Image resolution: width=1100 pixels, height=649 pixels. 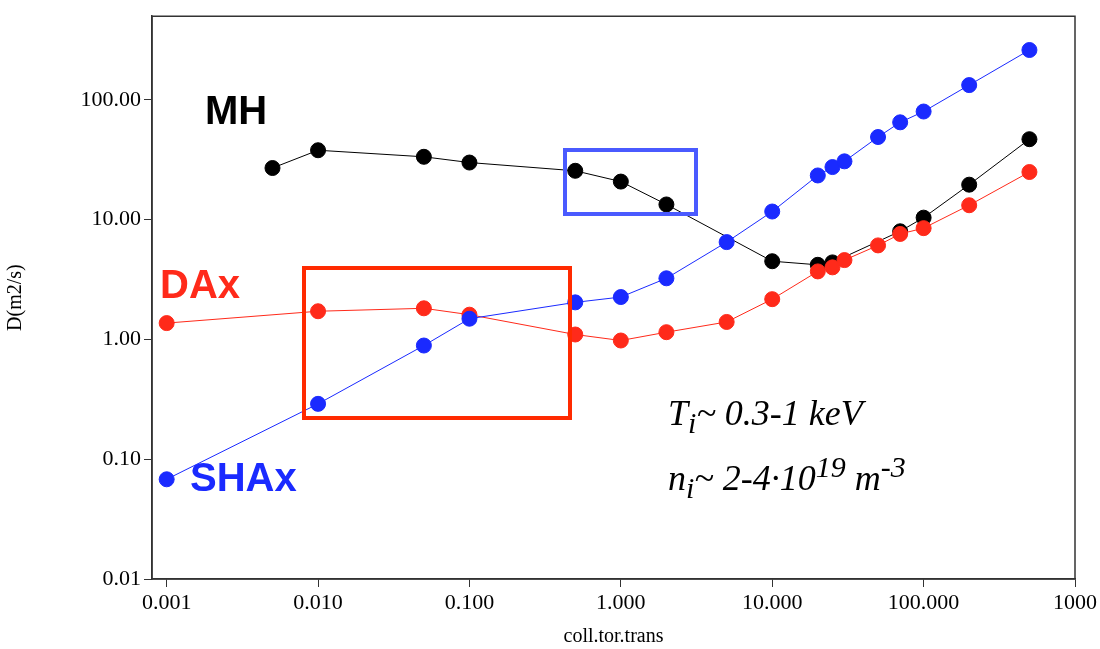 What do you see at coordinates (200, 284) in the screenshot?
I see `series-label: DAx` at bounding box center [200, 284].